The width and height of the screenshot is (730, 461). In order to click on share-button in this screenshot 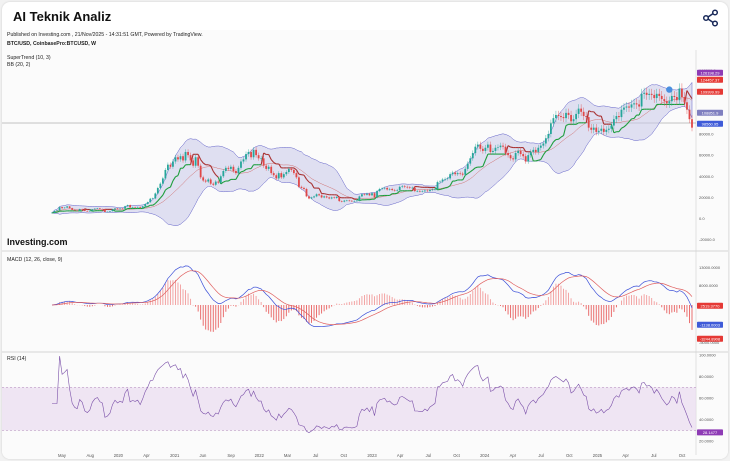, I will do `click(711, 18)`.